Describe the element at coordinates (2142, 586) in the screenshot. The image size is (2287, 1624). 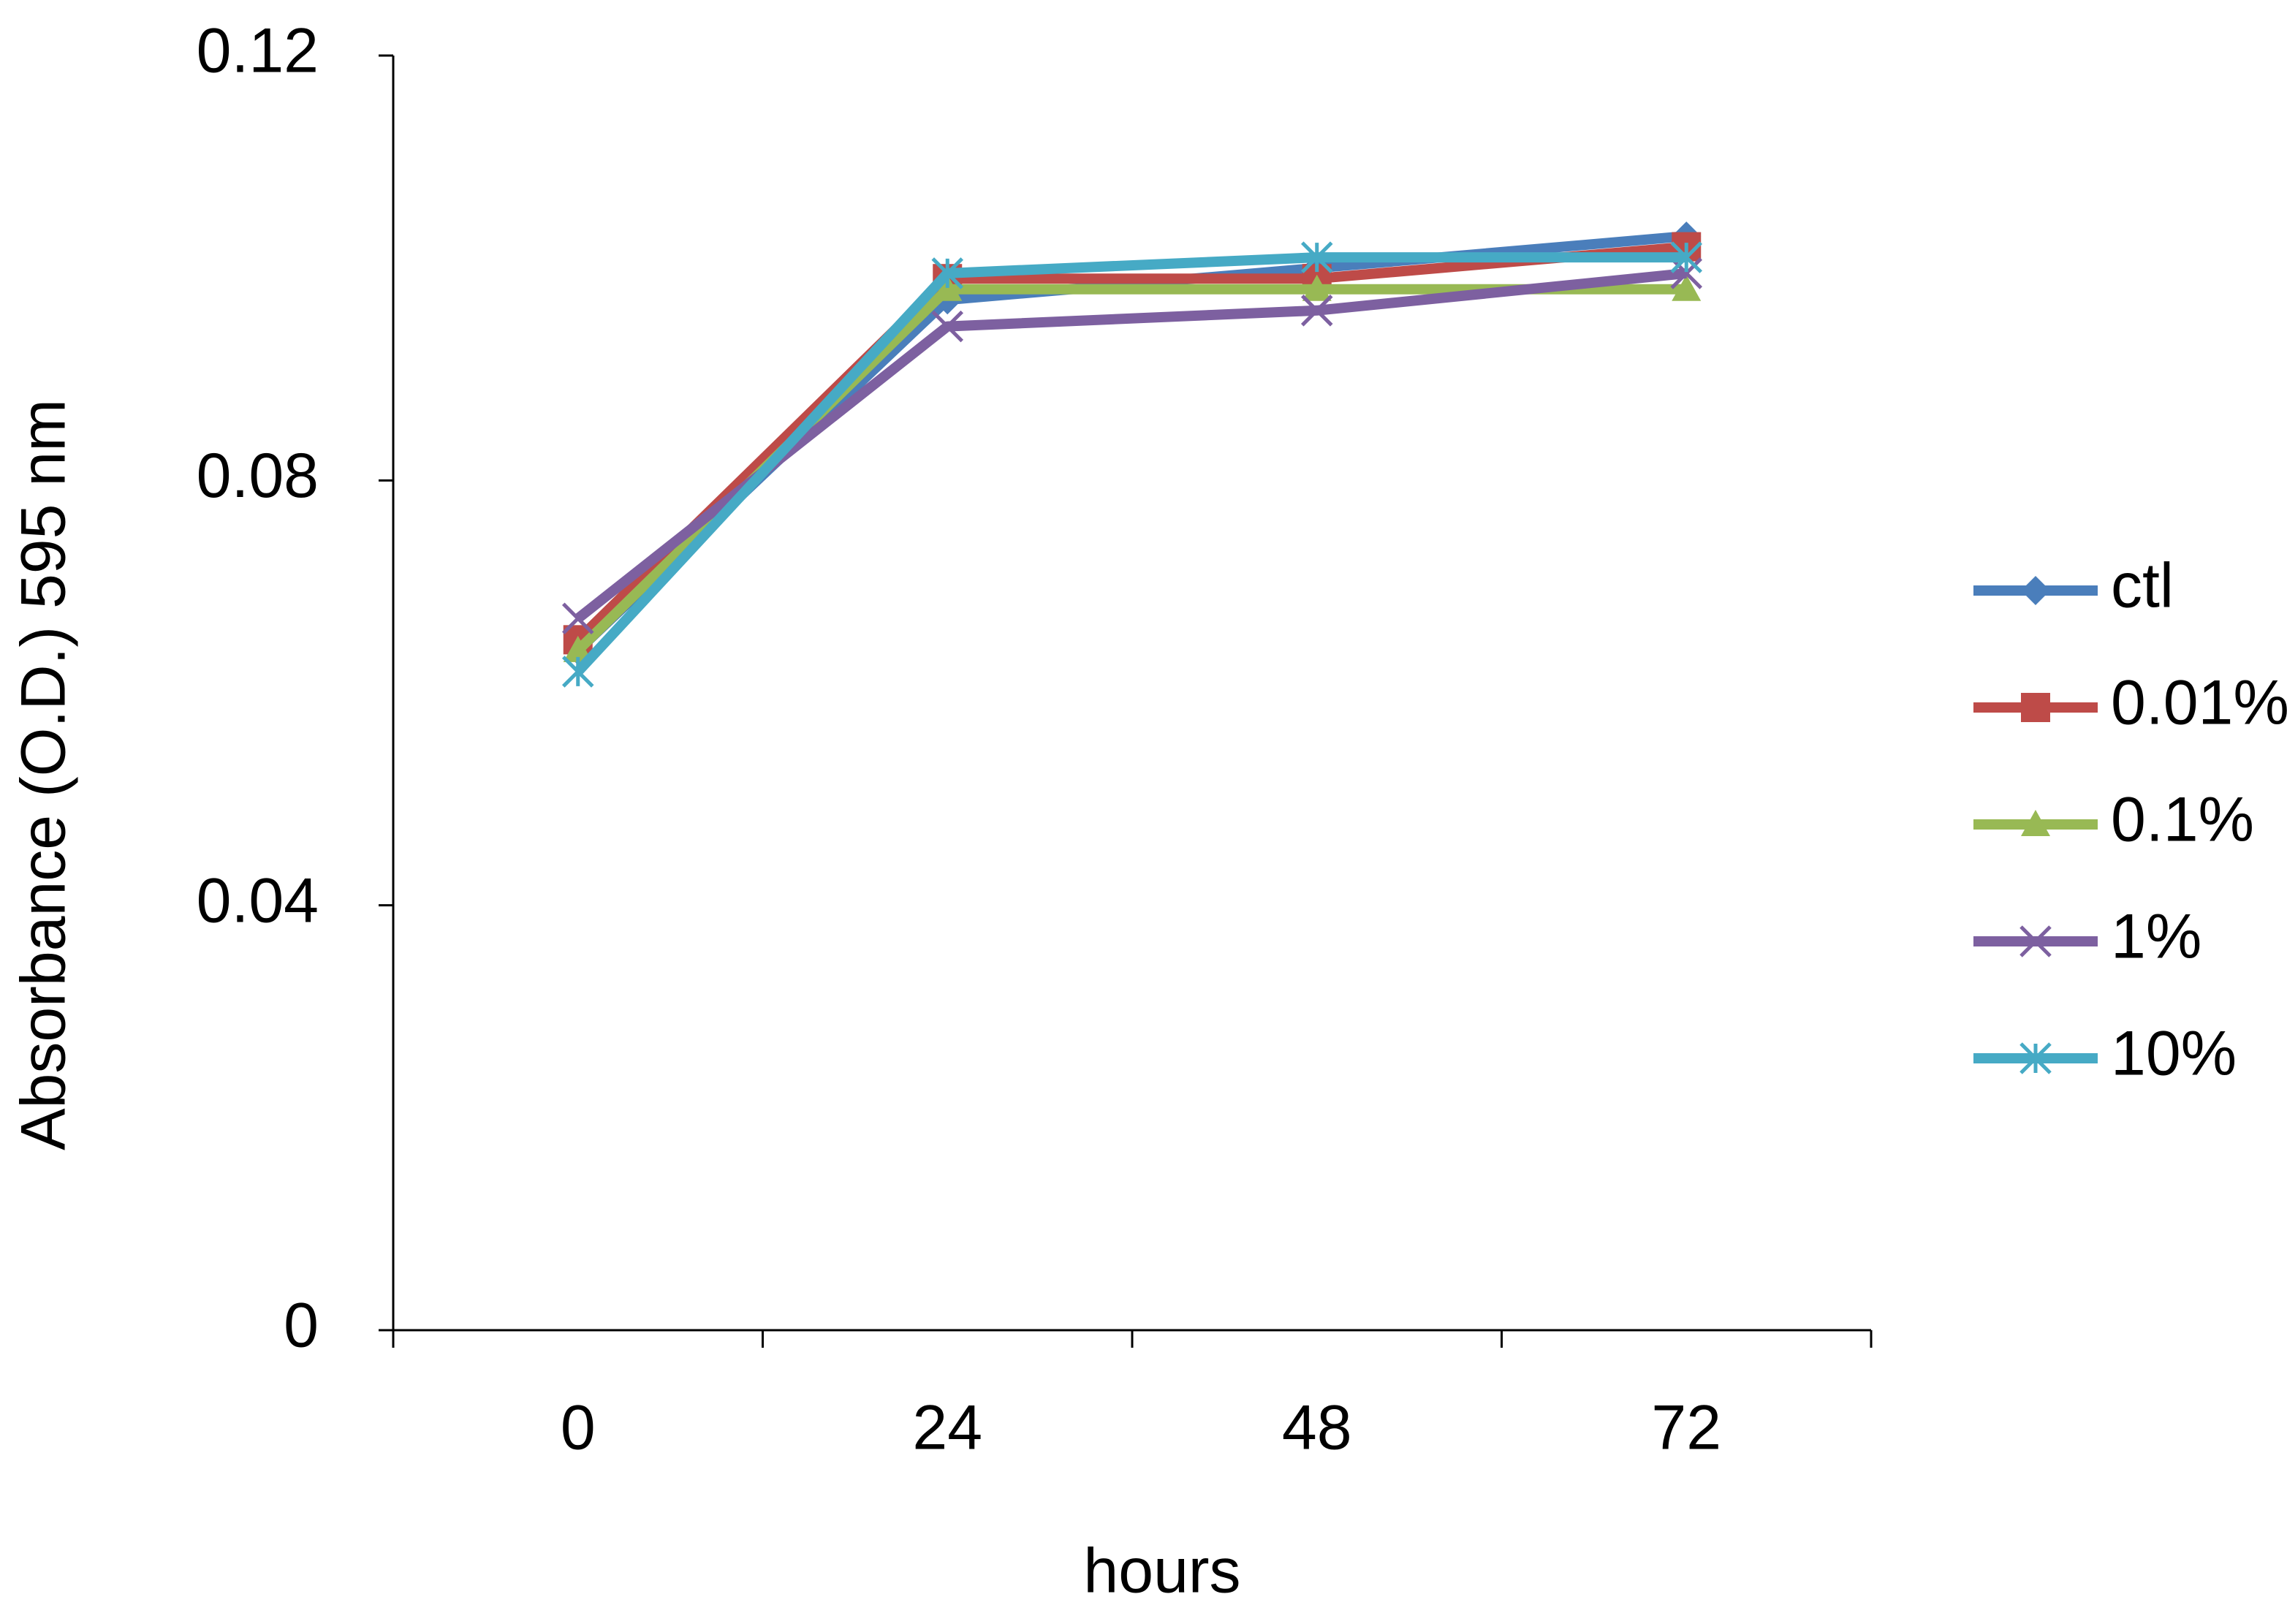
I see `legend-label: ctl` at that location.